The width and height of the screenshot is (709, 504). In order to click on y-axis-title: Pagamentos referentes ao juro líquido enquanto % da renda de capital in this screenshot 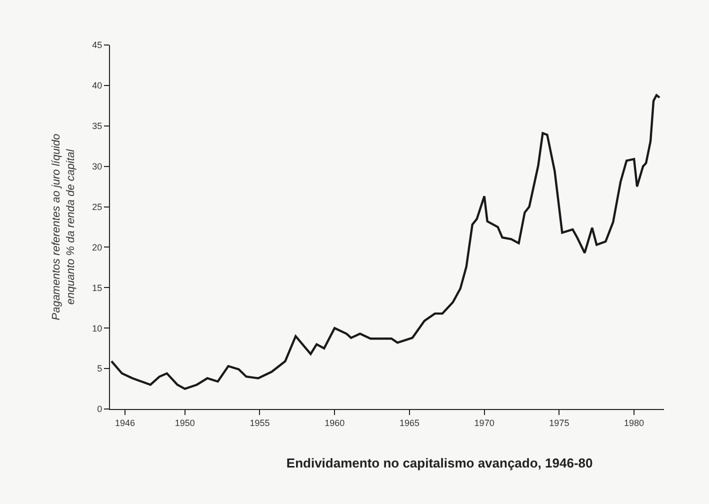, I will do `click(63, 227)`.